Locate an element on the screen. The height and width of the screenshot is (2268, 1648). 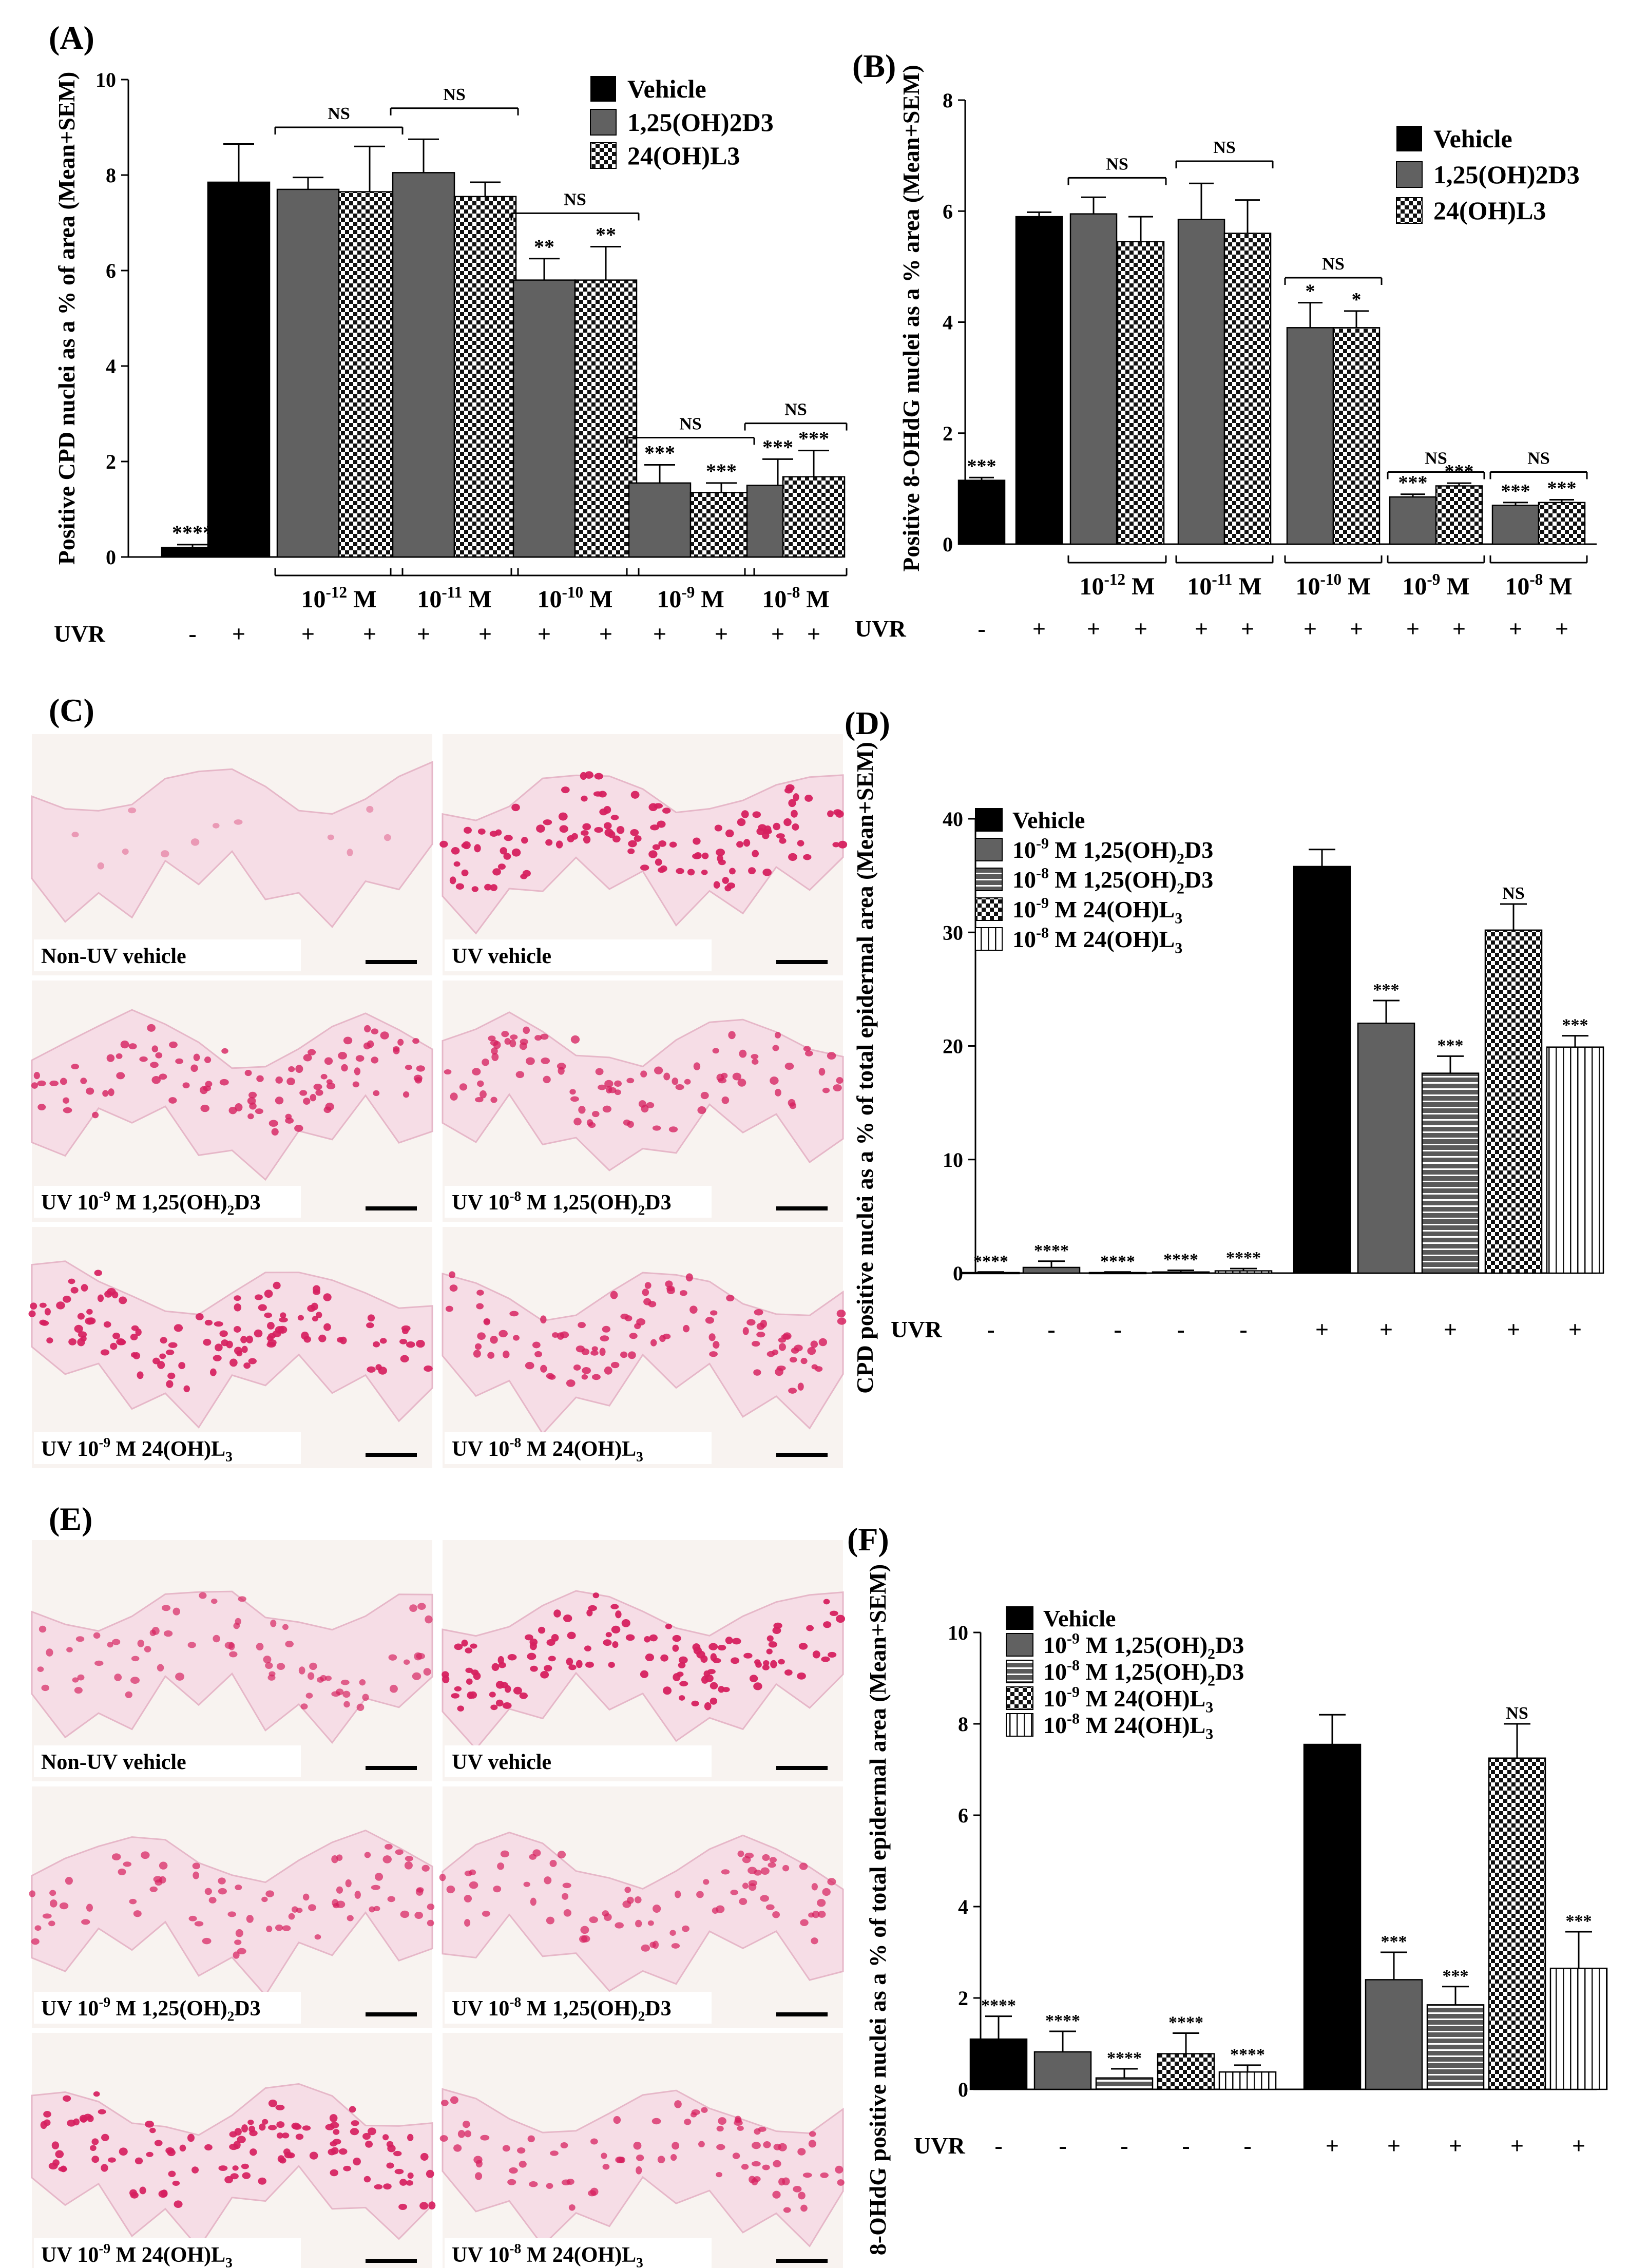
micrograph-tile: UV 10-9 M 1,25(OH)2D3 is located at coordinates (232, 1102).